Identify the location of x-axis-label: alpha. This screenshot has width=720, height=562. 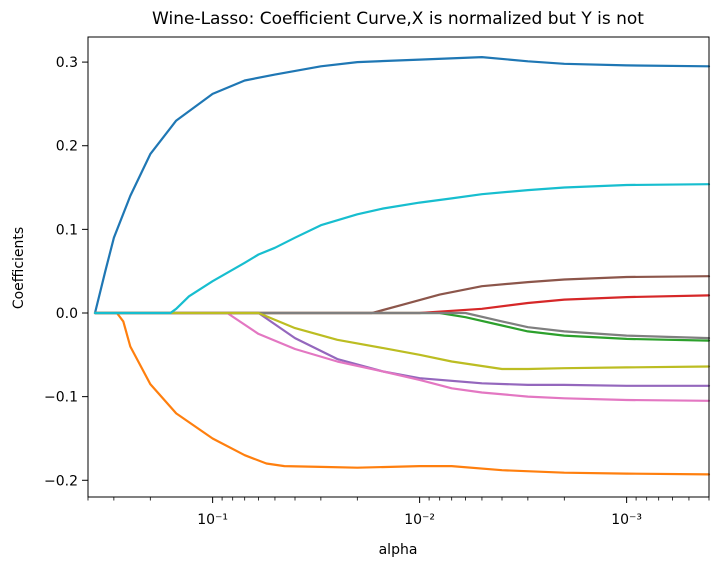
(398, 550).